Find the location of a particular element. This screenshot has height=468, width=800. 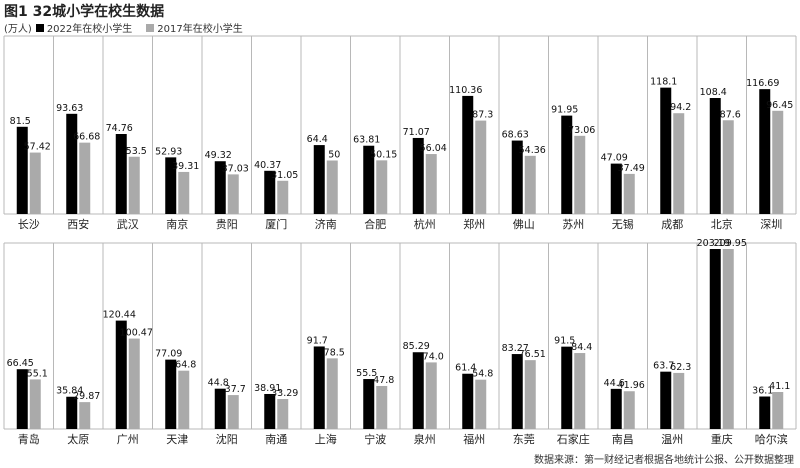

bar-2022-合肥 is located at coordinates (369, 179).